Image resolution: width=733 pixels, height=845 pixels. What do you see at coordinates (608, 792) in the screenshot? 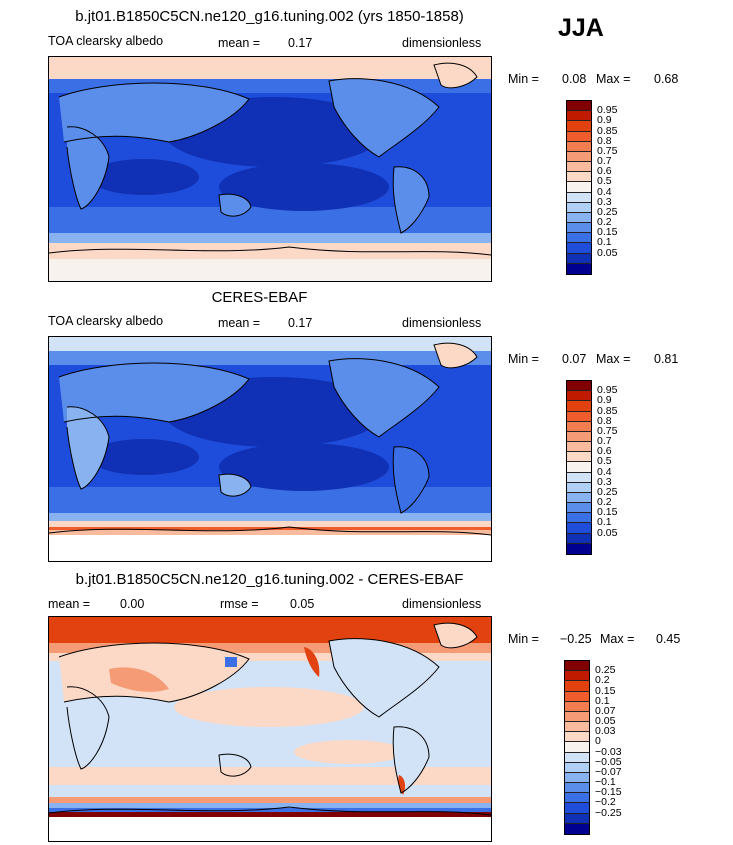
I see `colorbar-tick-label: −0.15` at bounding box center [608, 792].